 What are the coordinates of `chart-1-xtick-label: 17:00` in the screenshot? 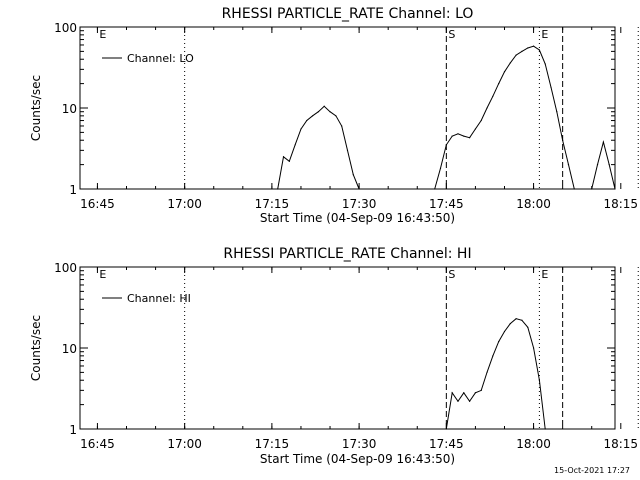 It's located at (184, 204).